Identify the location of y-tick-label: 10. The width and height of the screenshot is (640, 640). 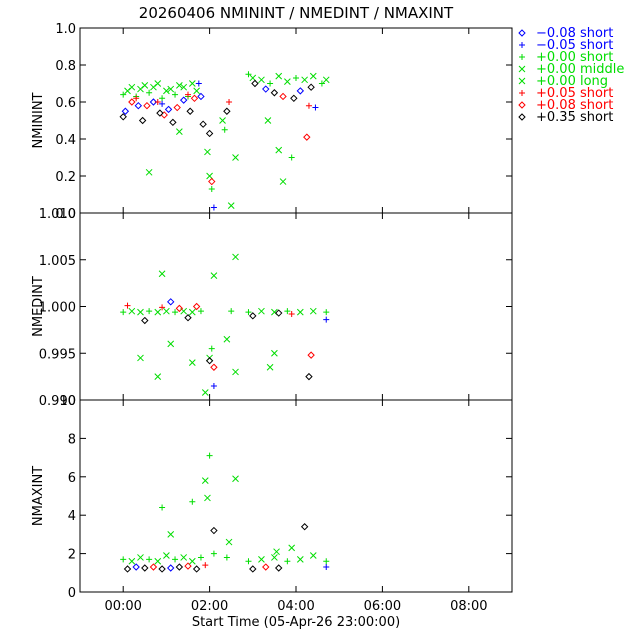
(67, 401).